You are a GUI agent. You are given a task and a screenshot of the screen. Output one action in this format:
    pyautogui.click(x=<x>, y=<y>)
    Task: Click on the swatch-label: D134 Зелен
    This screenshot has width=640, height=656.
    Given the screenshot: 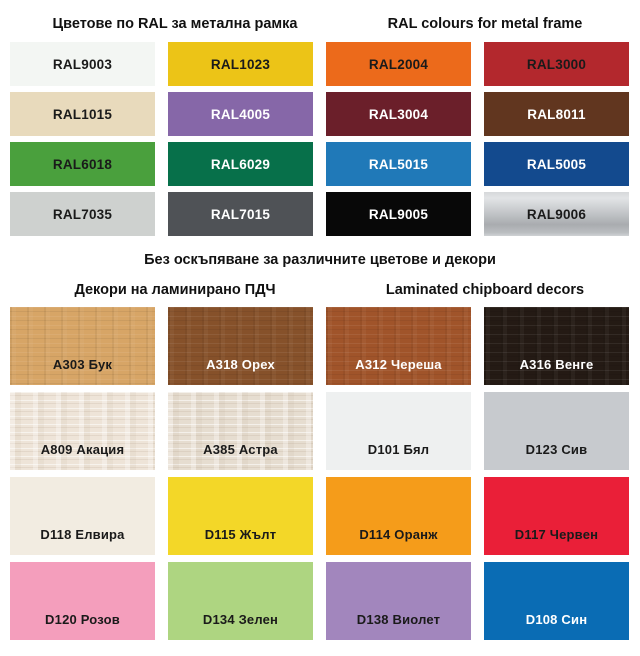 What is the action you would take?
    pyautogui.click(x=240, y=619)
    